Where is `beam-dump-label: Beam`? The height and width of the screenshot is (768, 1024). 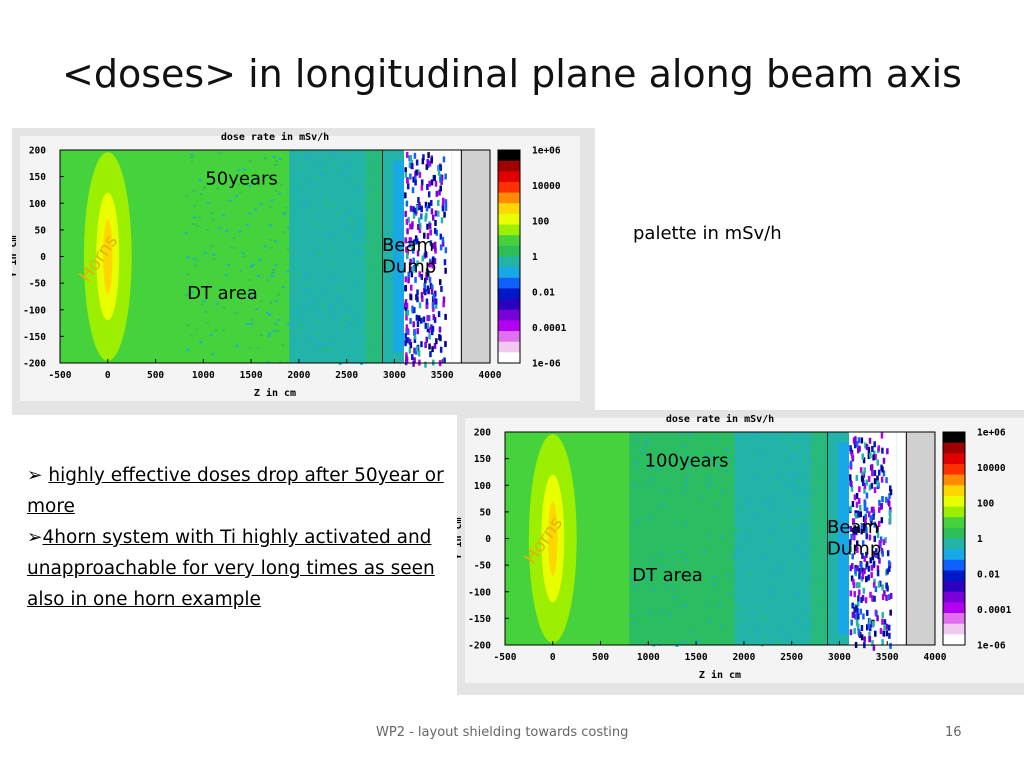 beam-dump-label: Beam is located at coordinates (408, 245).